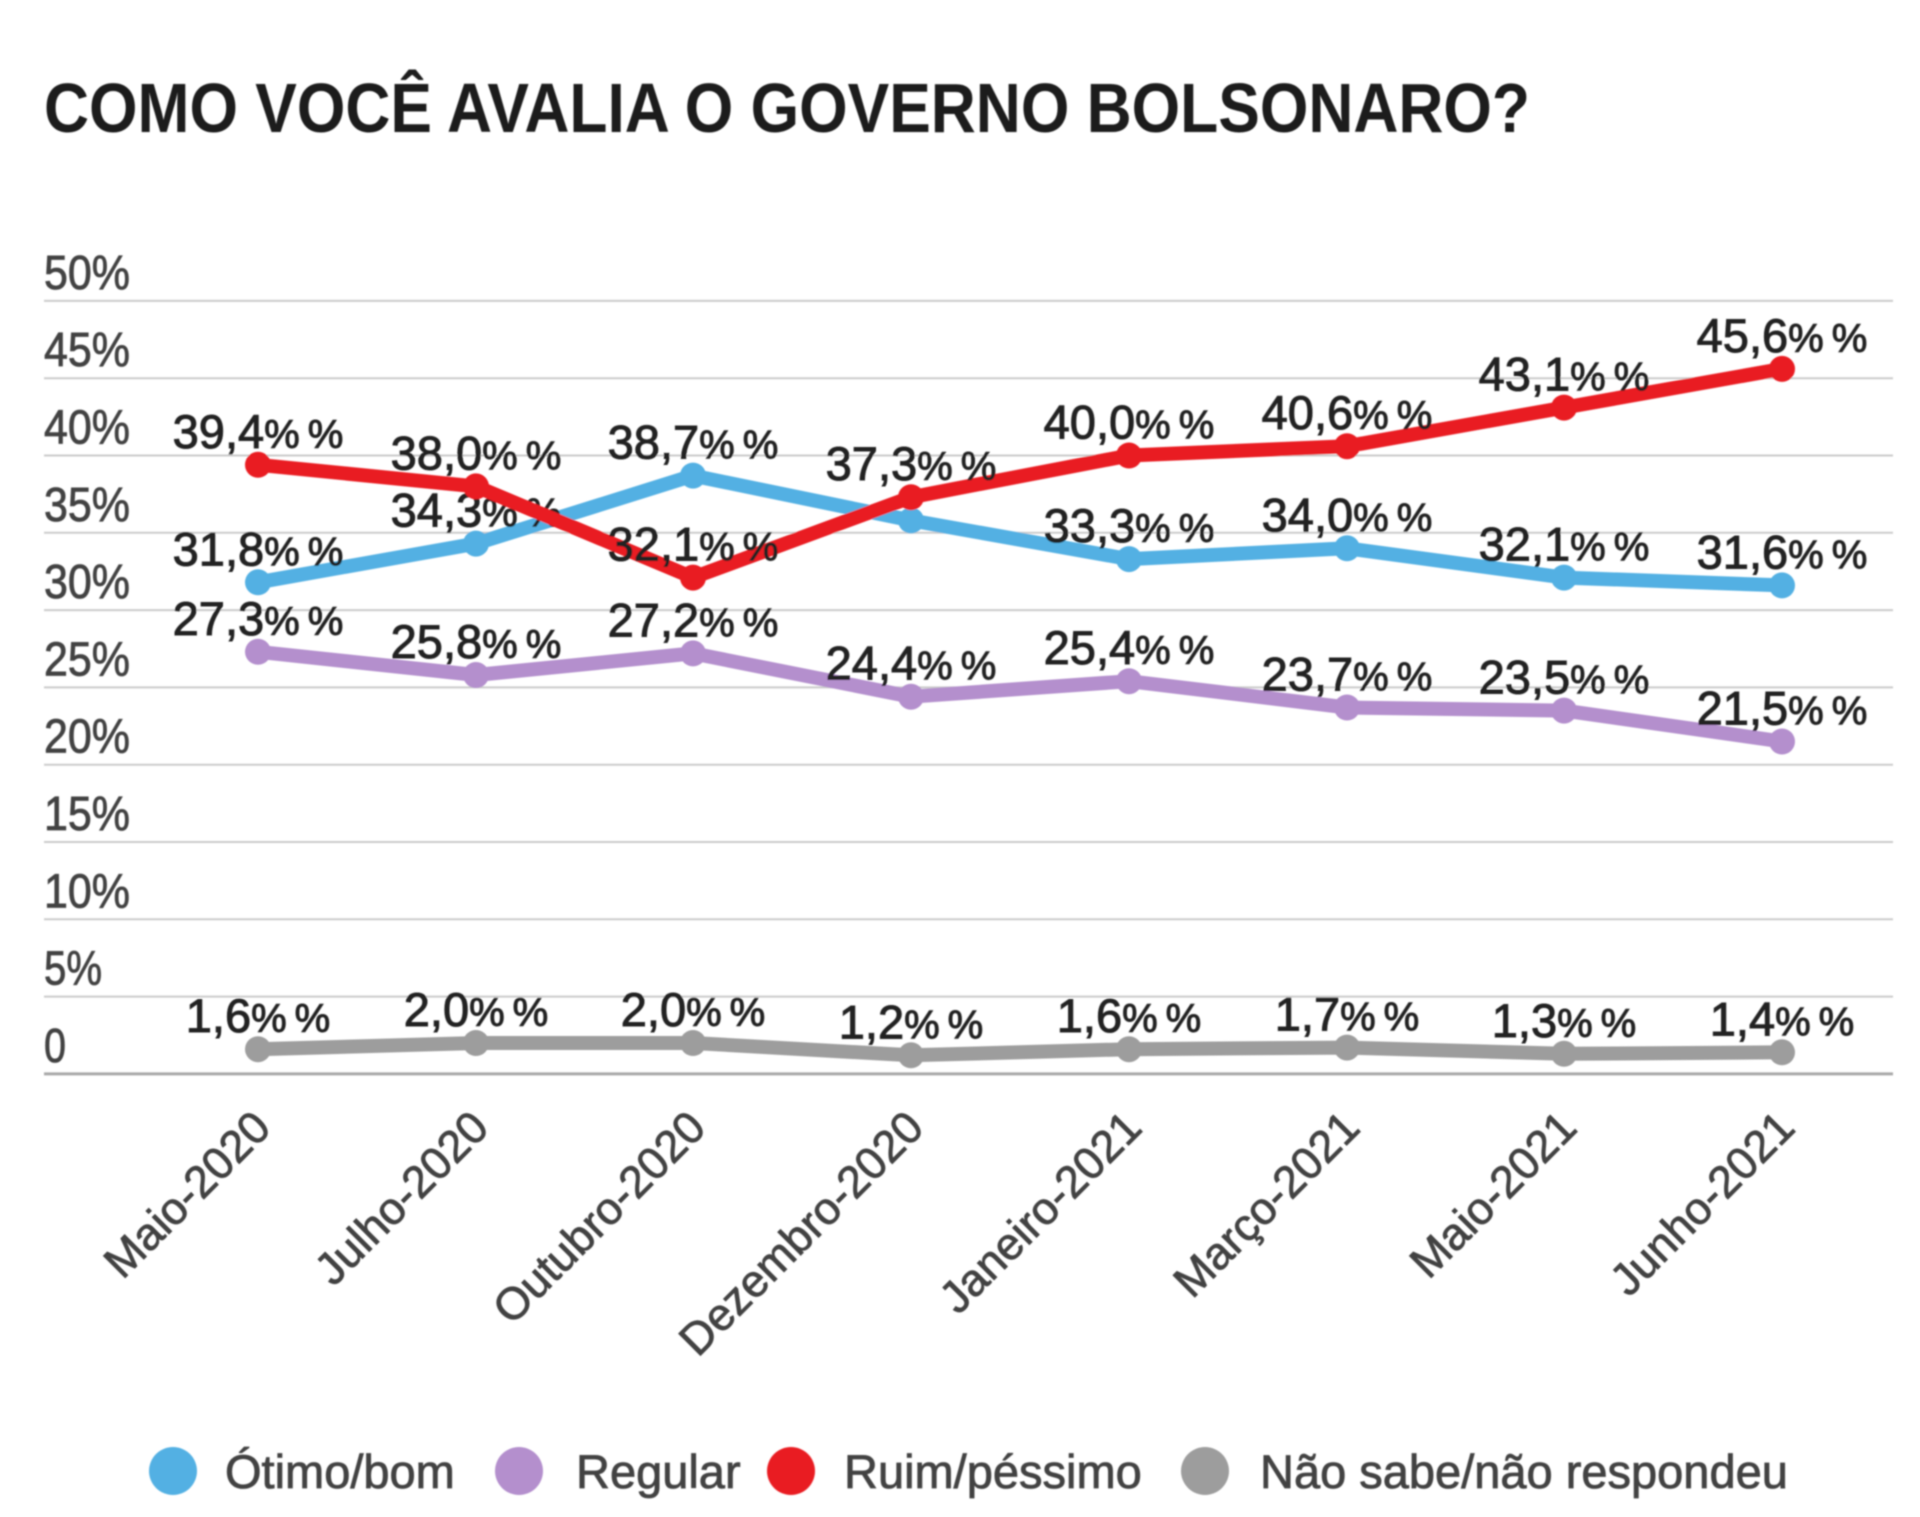  Describe the element at coordinates (1524, 1471) in the screenshot. I see `svg-text: Não sabe/não respondeu` at that location.